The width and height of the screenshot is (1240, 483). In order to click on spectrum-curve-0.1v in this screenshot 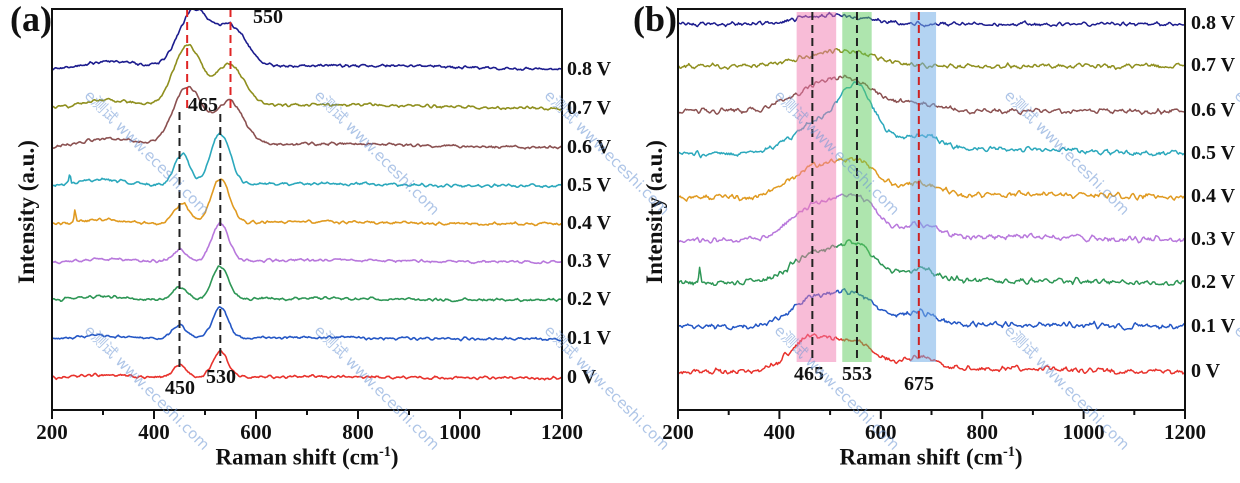, I will do `click(307, 323)`.